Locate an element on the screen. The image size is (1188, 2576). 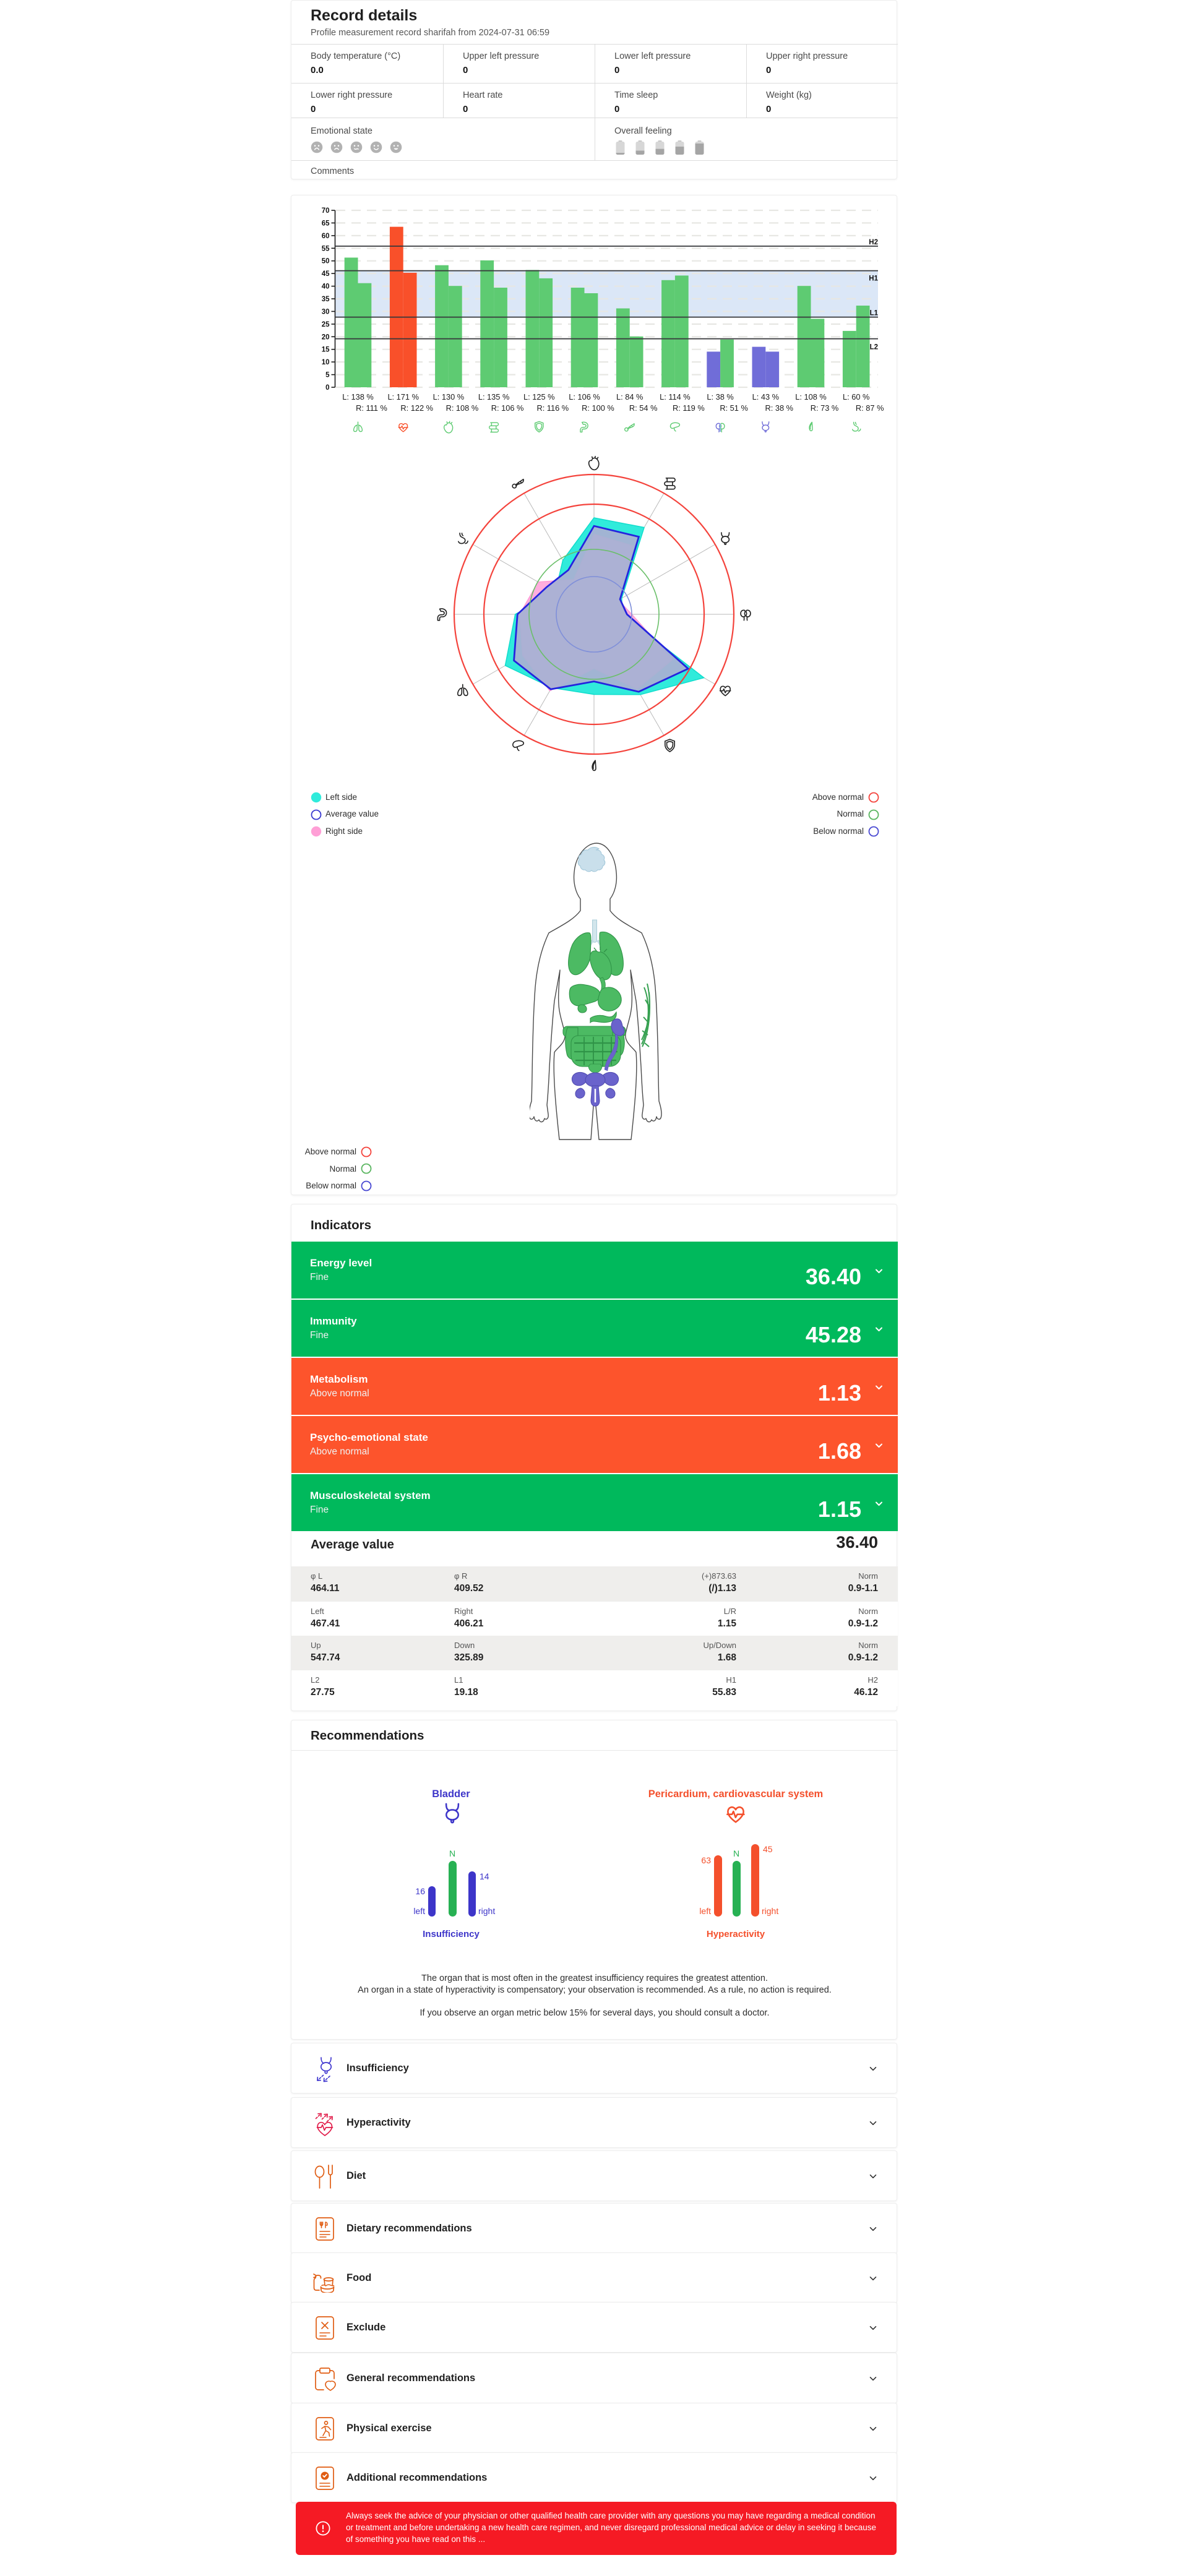
svg-text: 65 is located at coordinates (326, 223).